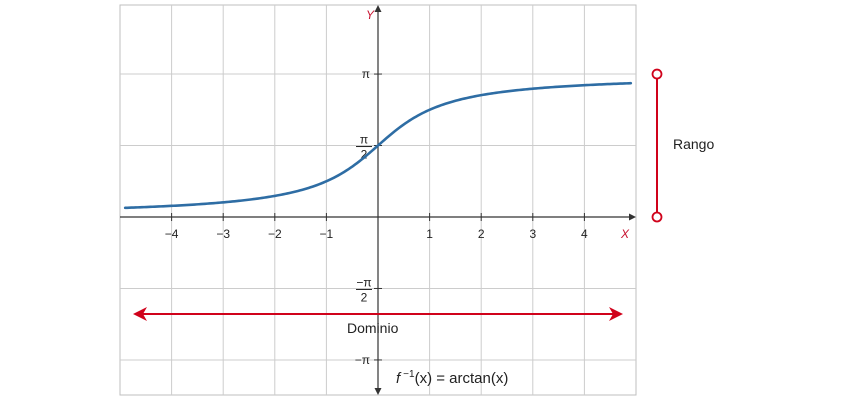  I want to click on x-tick-label: 4, so click(584, 234).